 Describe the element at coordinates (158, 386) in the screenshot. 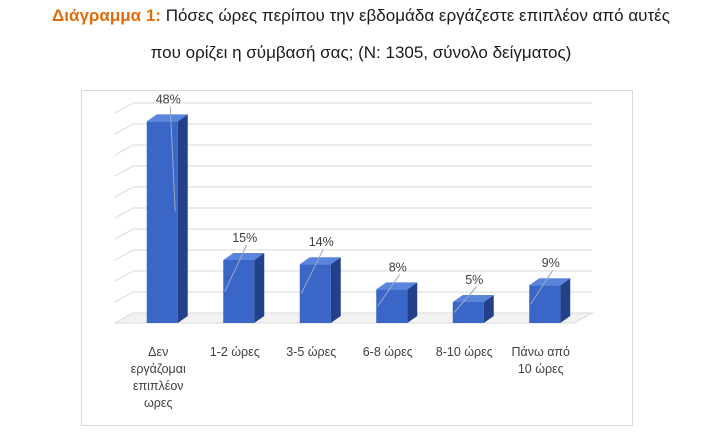

I see `category-label-line: επιπλέον` at that location.